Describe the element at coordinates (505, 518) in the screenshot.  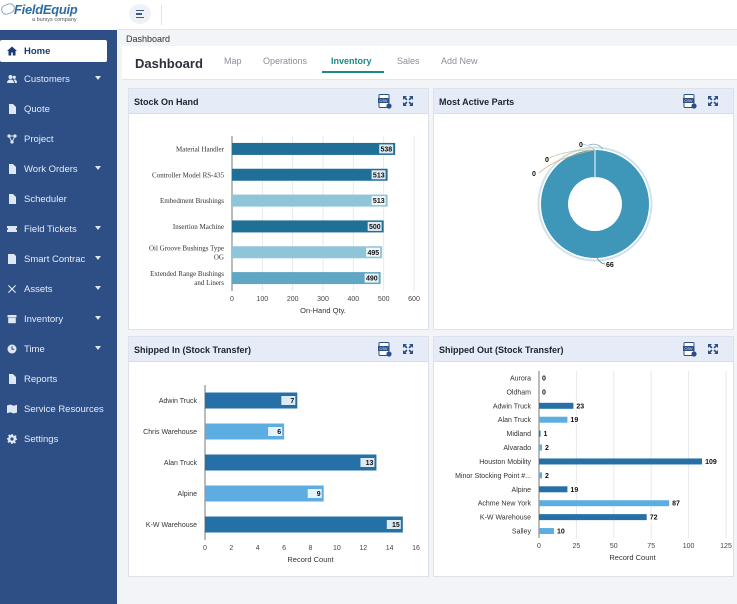
I see `category-label: K-W Warehouse` at that location.